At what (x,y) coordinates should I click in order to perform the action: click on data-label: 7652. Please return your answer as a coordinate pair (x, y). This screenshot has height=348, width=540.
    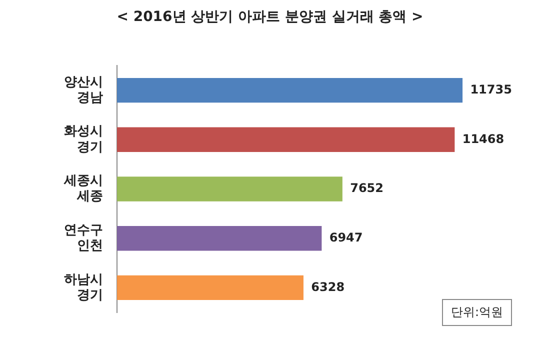
    Looking at the image, I should click on (367, 188).